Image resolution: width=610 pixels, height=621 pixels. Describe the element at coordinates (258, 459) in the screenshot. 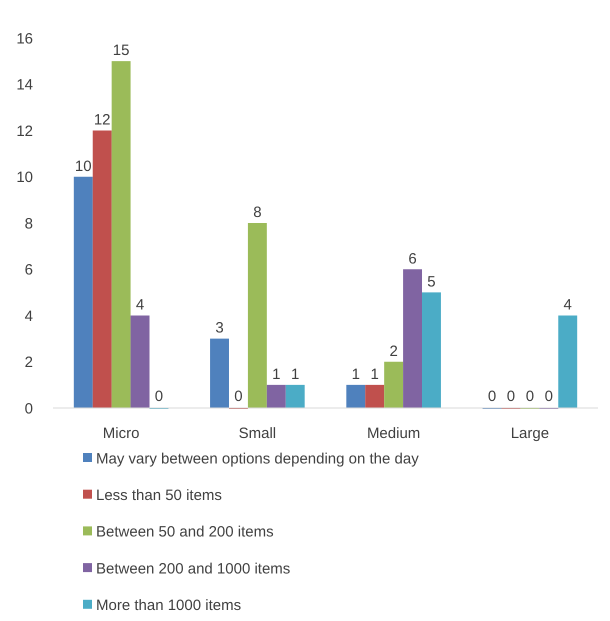

I see `legend-label: May vary between options depending on the day` at that location.